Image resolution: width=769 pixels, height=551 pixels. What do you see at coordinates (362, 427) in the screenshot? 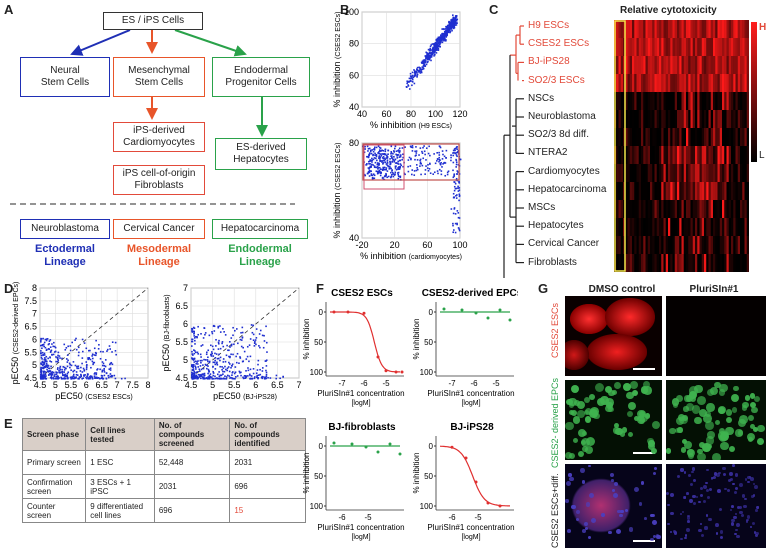
I see `plot-title: BJ-fibroblasts` at bounding box center [362, 427].